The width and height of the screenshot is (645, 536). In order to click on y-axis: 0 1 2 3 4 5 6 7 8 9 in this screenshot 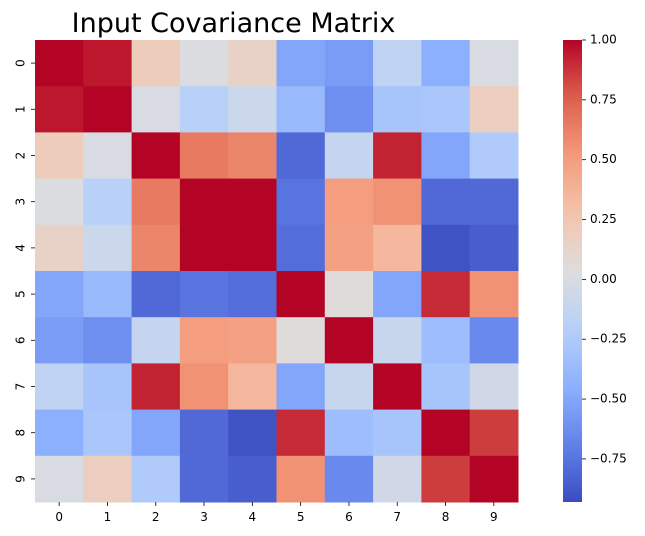, I will do `click(24, 271)`.